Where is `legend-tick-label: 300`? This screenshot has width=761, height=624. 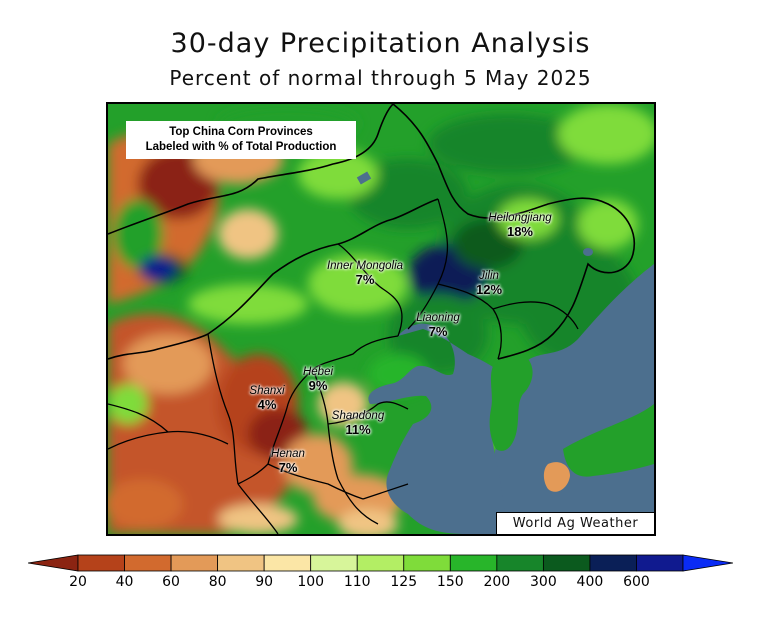 legend-tick-label: 300 is located at coordinates (543, 582).